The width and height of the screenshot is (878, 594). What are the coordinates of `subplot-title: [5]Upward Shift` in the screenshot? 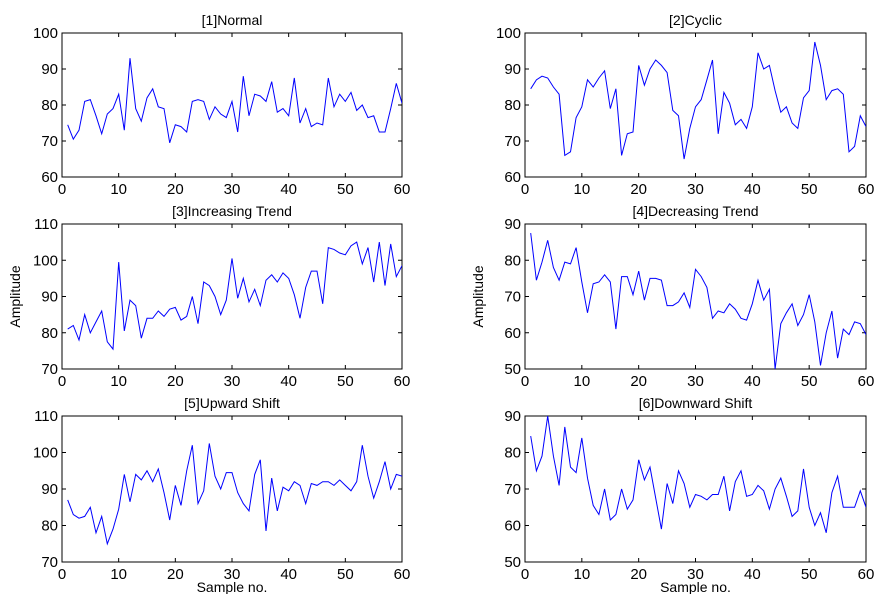 It's located at (232, 403).